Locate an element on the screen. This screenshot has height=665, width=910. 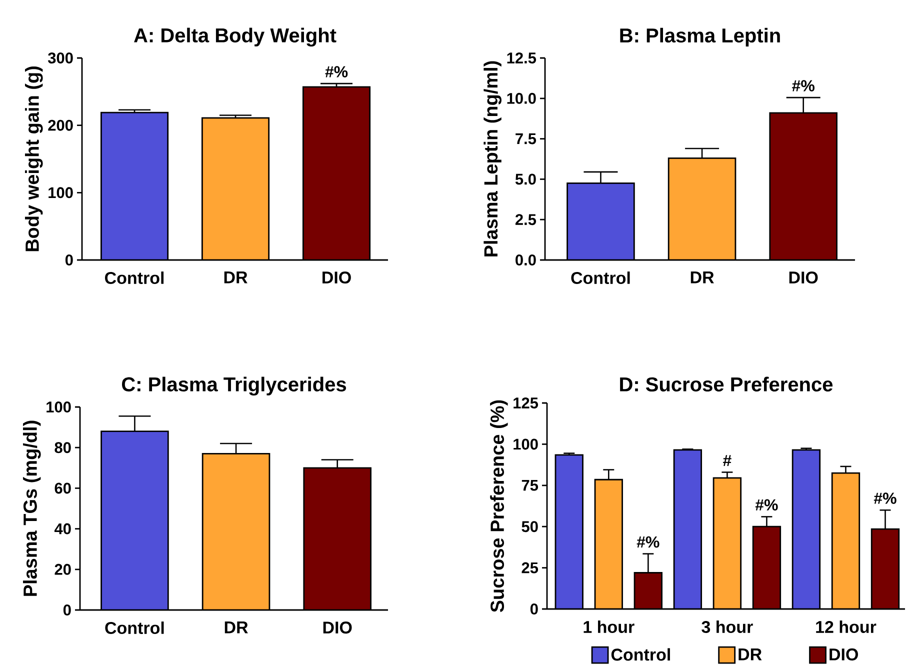
y-tick-label: 0.0 is located at coordinates (526, 260).